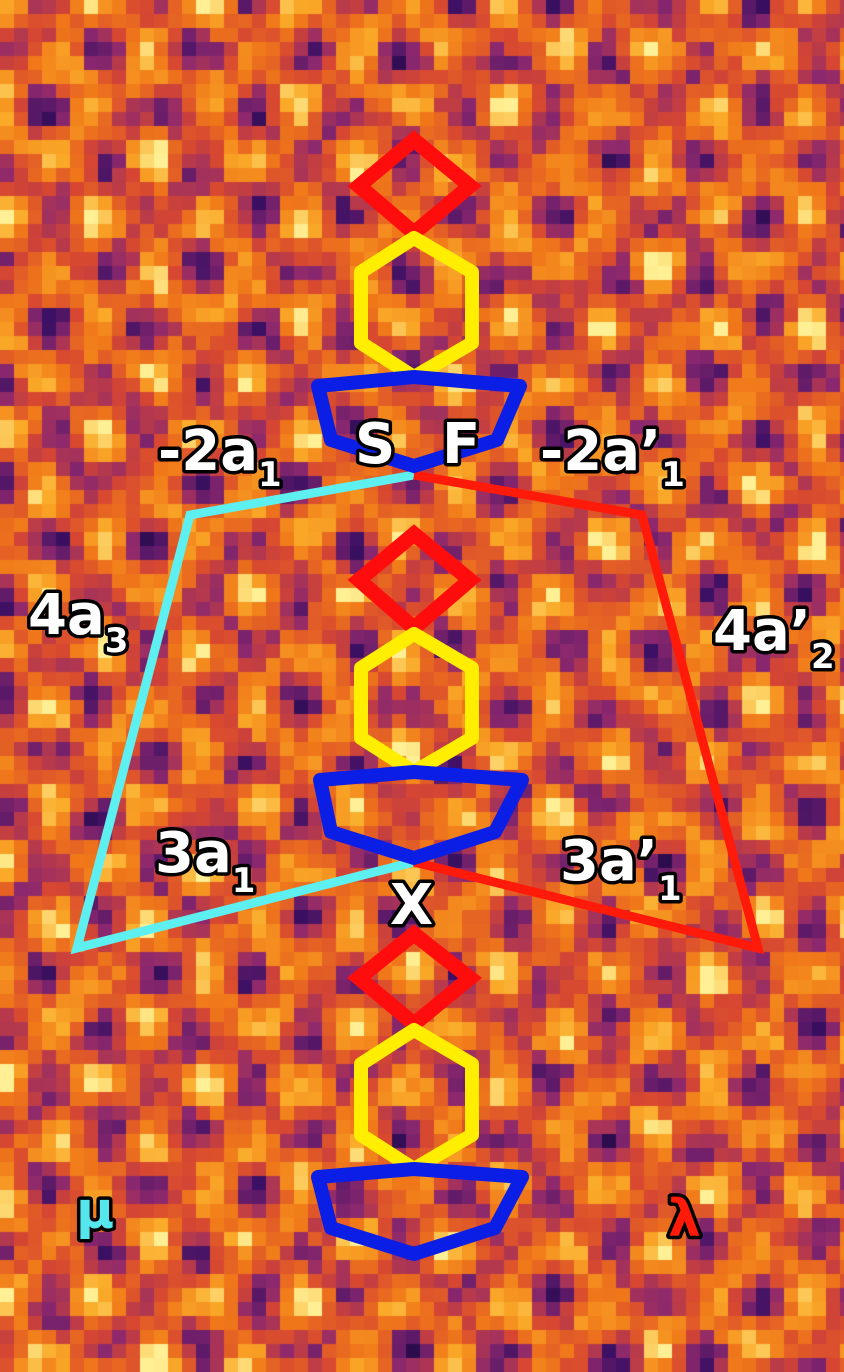 The width and height of the screenshot is (844, 1372). What do you see at coordinates (411, 905) in the screenshot?
I see `label-X: X` at bounding box center [411, 905].